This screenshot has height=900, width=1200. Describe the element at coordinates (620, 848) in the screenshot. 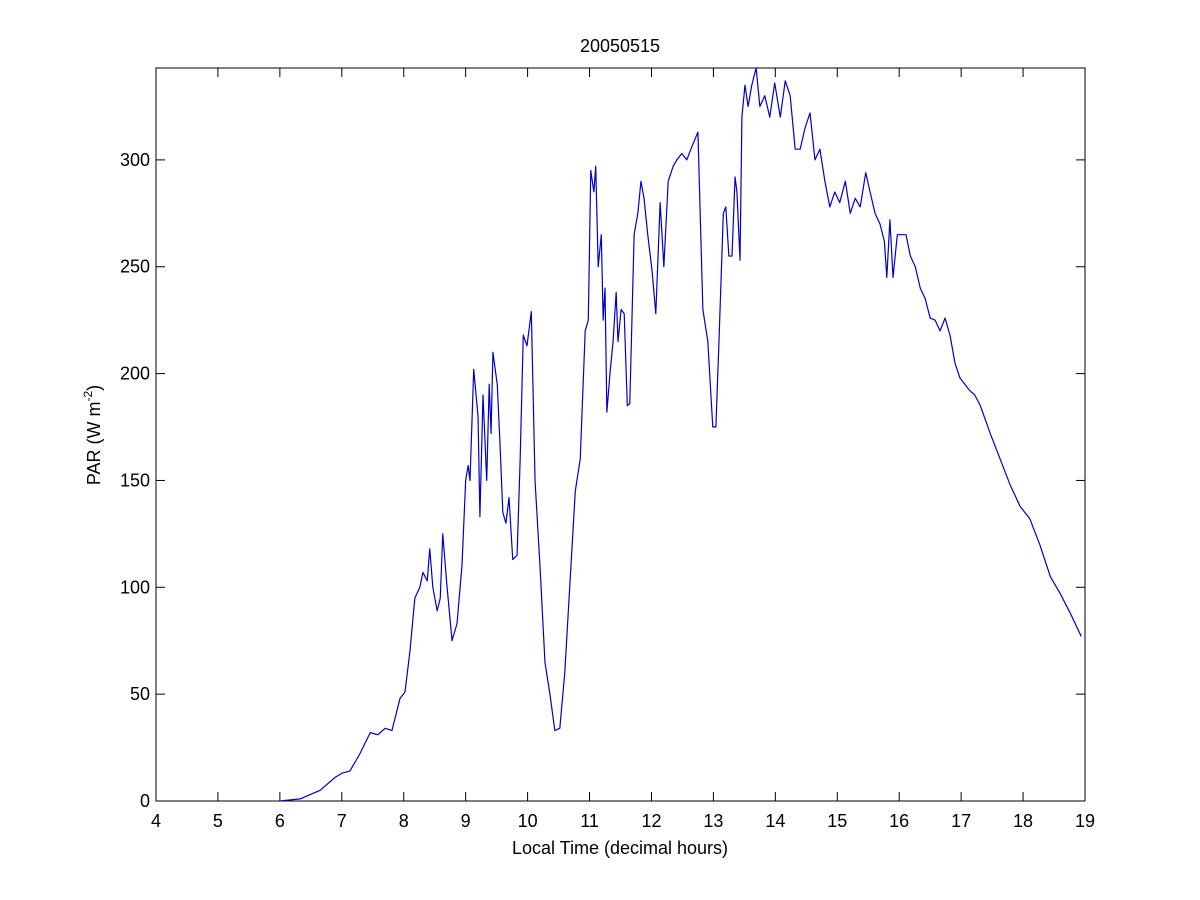

I see `x-axis-label: Local Time (decimal hours)` at that location.